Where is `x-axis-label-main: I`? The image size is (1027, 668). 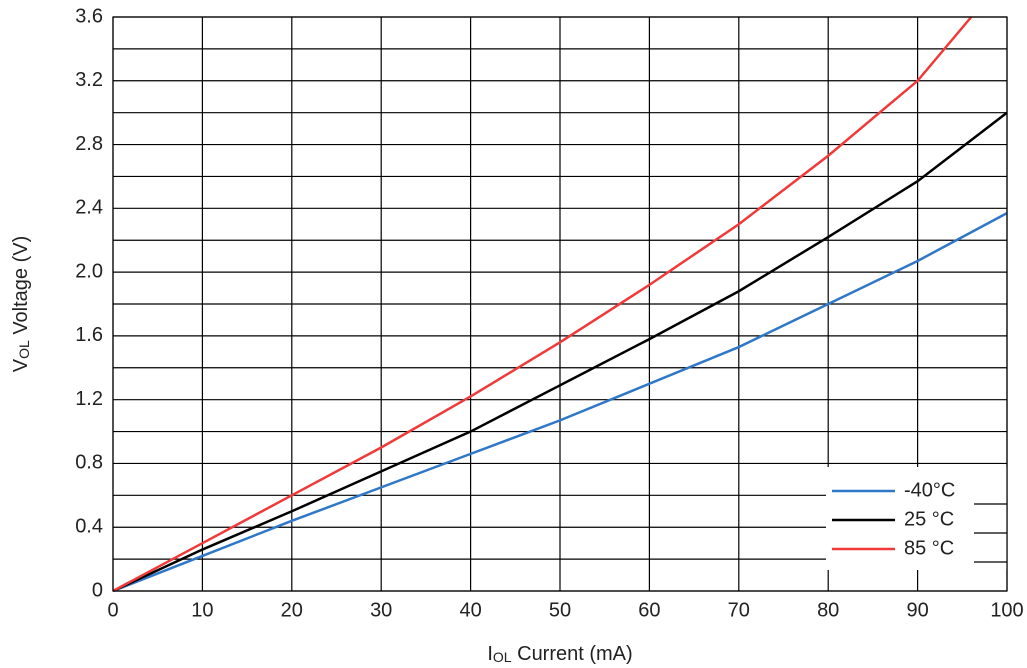
x-axis-label-main: I is located at coordinates (490, 654).